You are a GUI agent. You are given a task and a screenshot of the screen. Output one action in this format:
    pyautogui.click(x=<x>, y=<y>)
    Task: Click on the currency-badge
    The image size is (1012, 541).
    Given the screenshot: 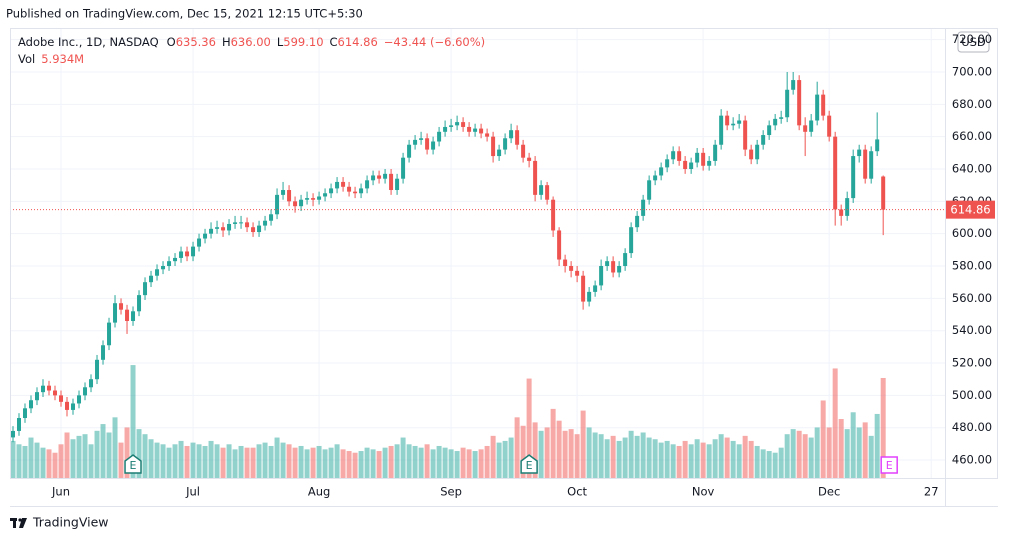 What is the action you would take?
    pyautogui.click(x=973, y=42)
    